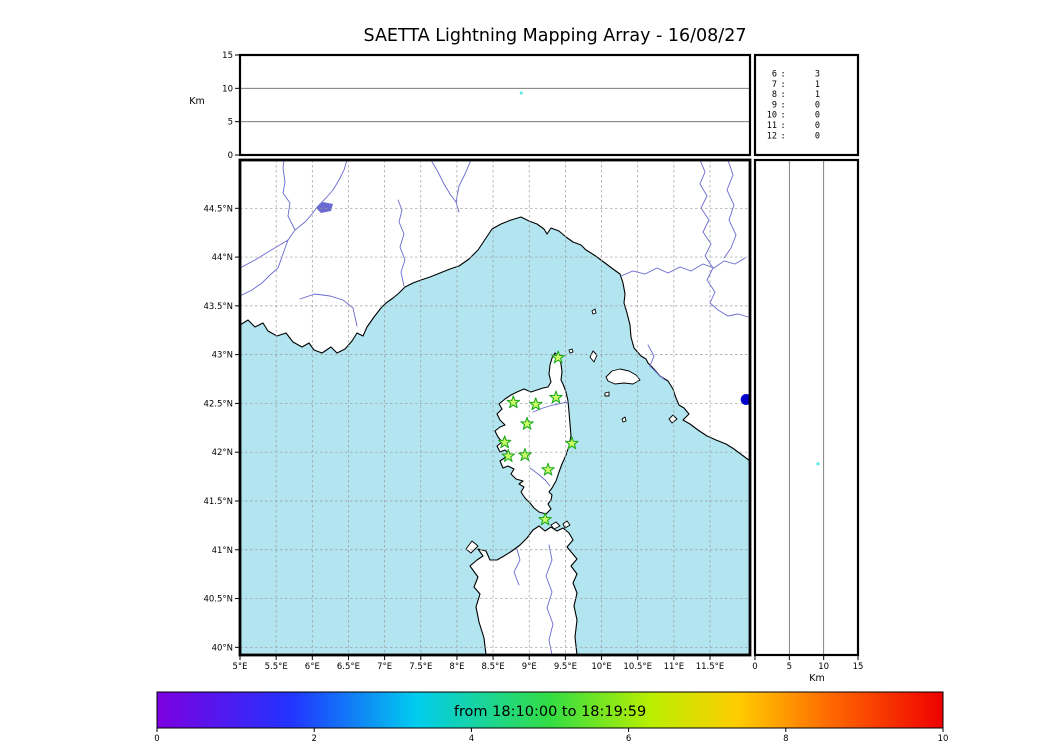  I want to click on altitude-lat-panel: 0 5 10 15 Km, so click(807, 421).